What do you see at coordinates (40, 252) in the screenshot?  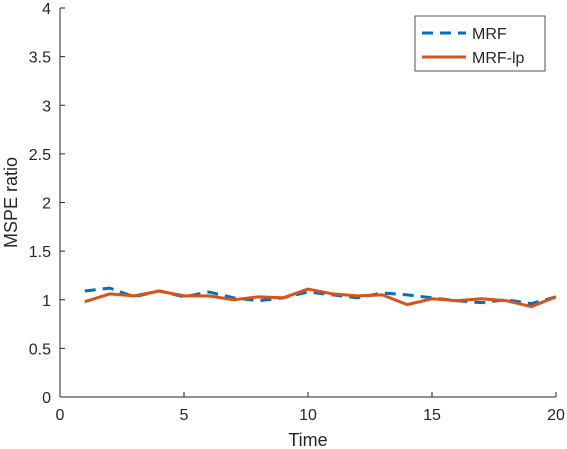 I see `y-tick-label: 1.5` at bounding box center [40, 252].